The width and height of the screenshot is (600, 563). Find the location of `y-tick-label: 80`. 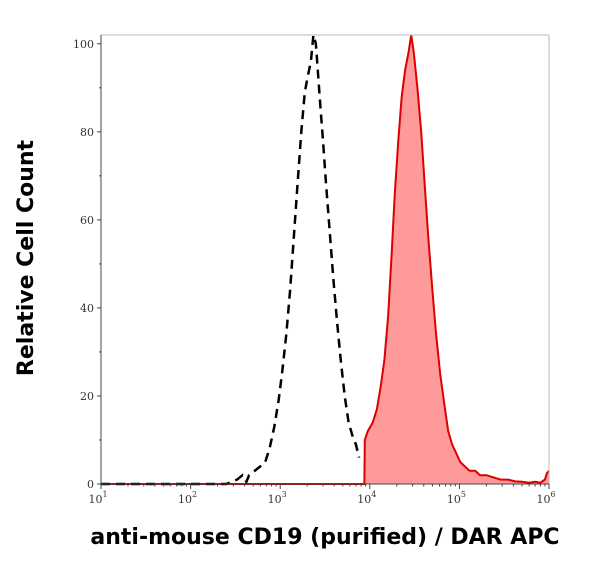

y-tick-label: 80 is located at coordinates (87, 132).